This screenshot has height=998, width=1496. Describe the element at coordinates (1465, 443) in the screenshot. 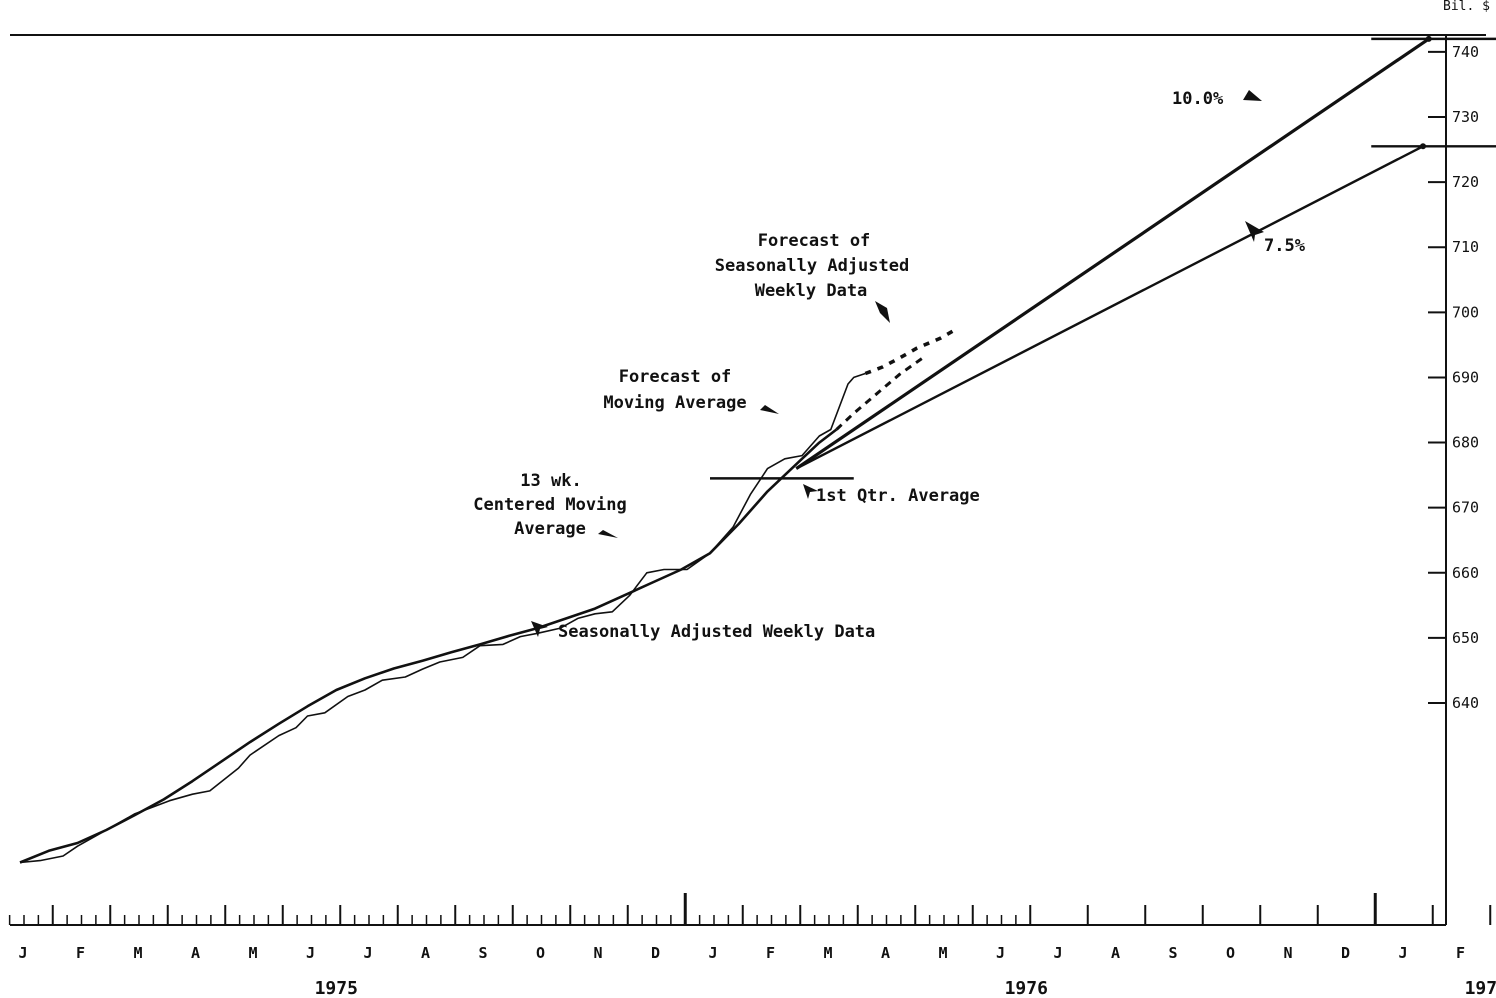

I see `y-tick-label: 680` at that location.